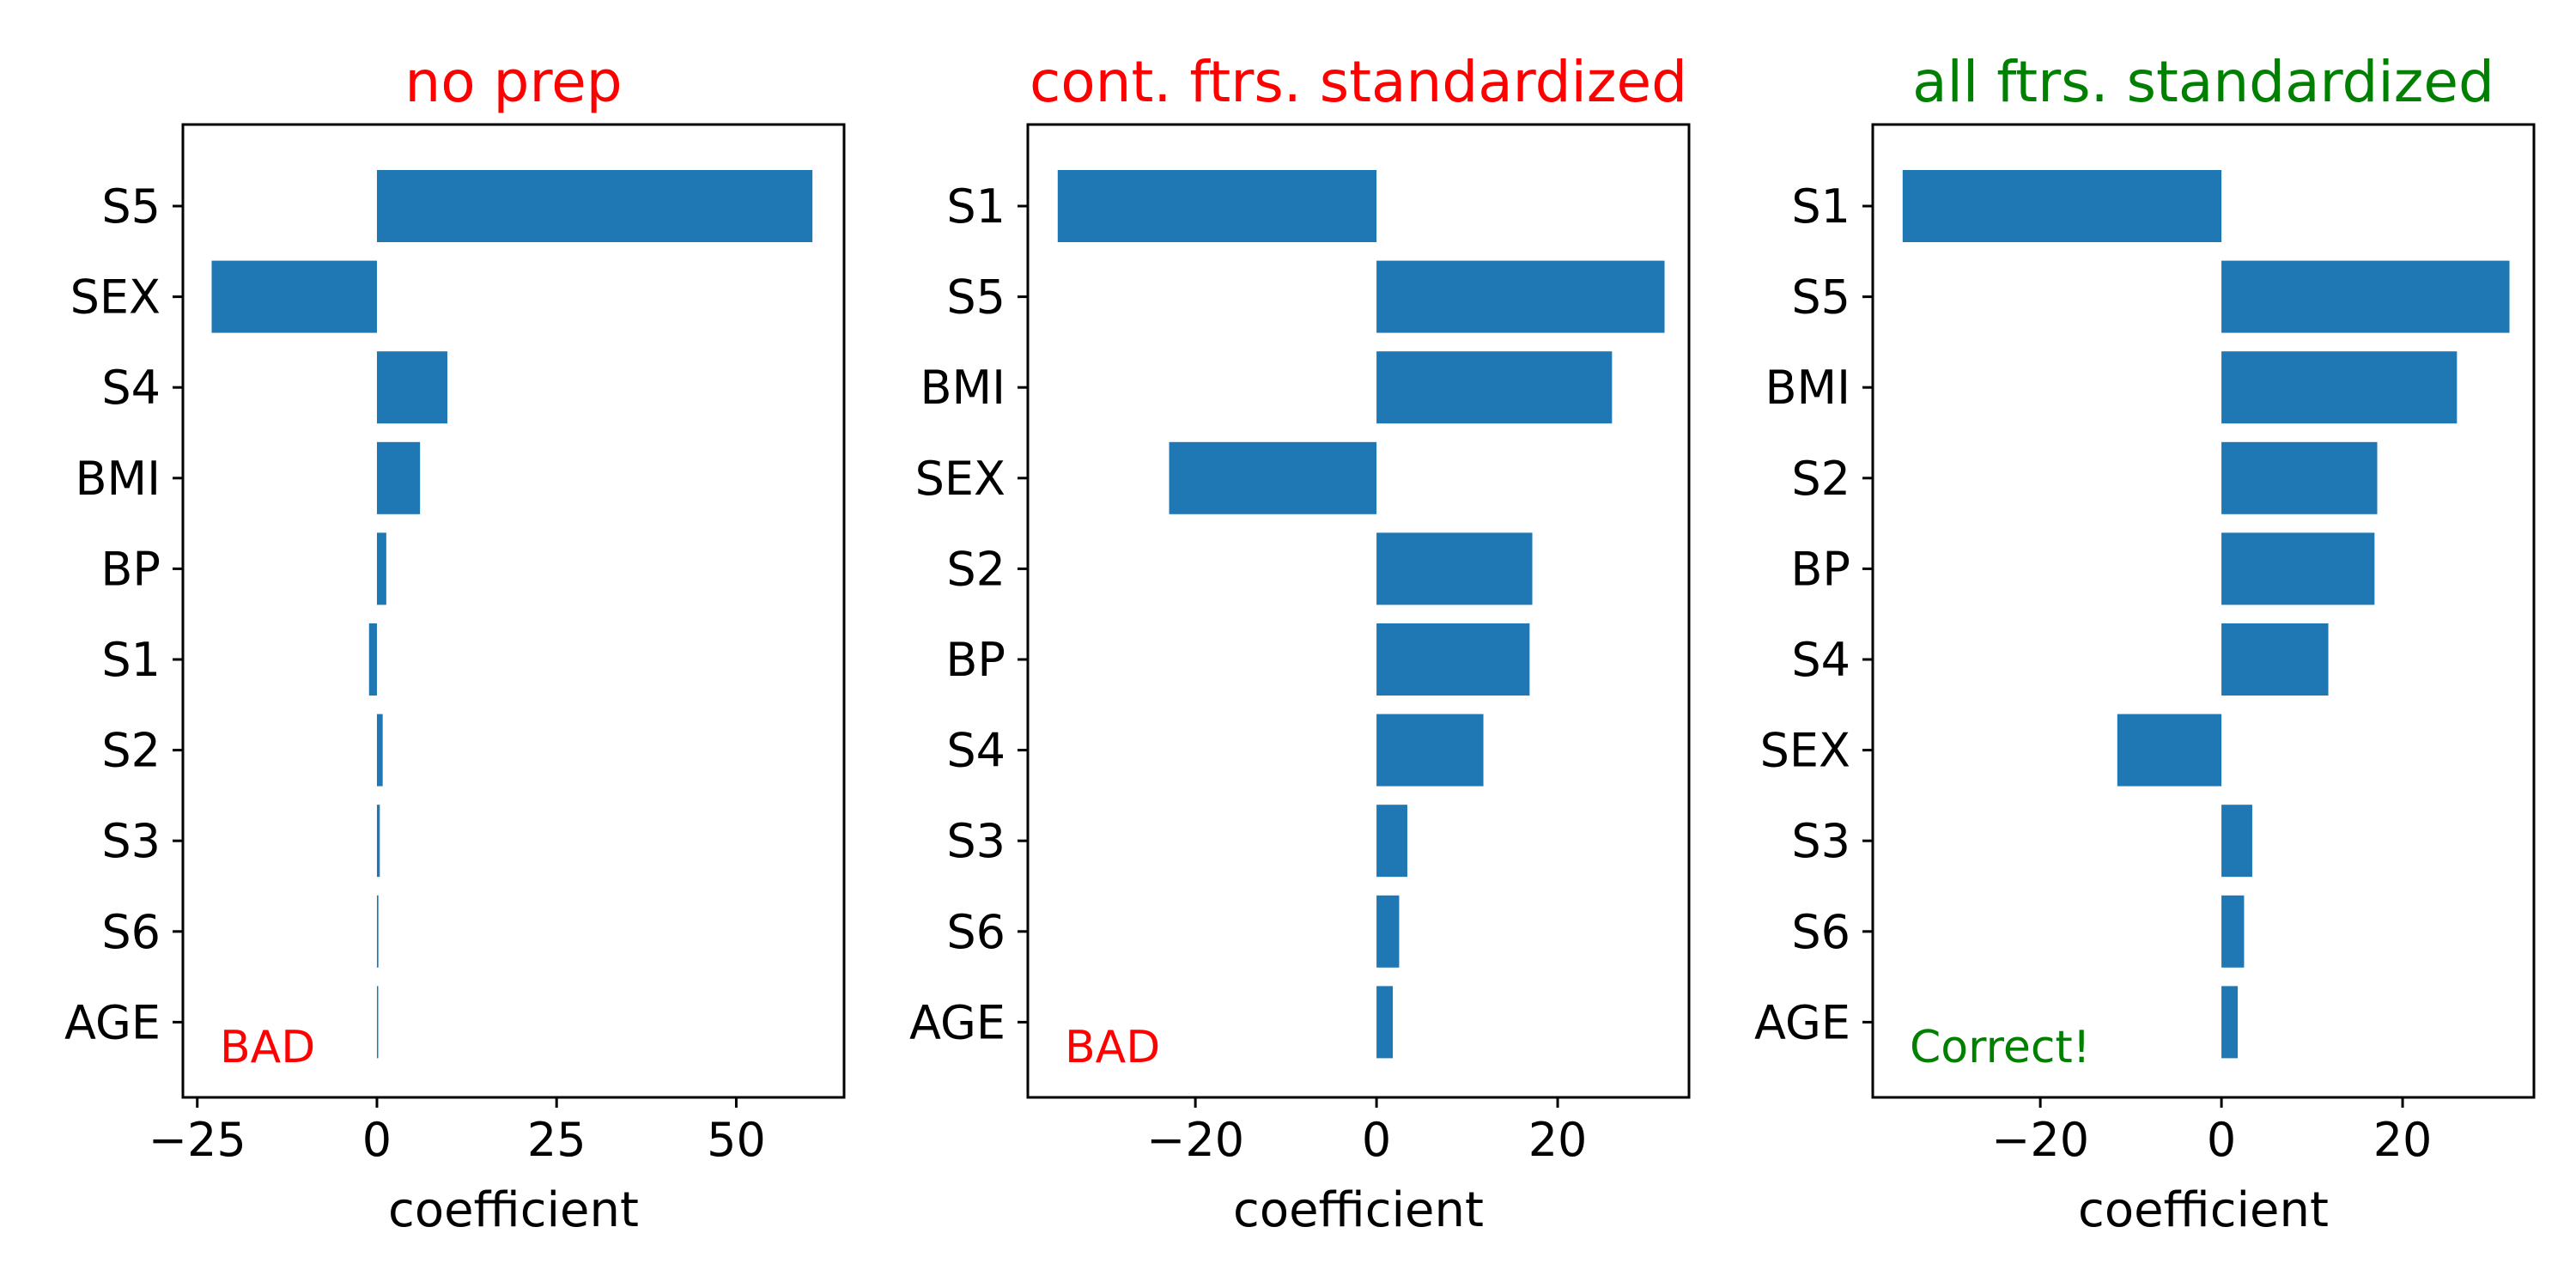 This screenshot has height=1288, width=2576. Describe the element at coordinates (2001, 1047) in the screenshot. I see `annotation-label: Correct!` at that location.